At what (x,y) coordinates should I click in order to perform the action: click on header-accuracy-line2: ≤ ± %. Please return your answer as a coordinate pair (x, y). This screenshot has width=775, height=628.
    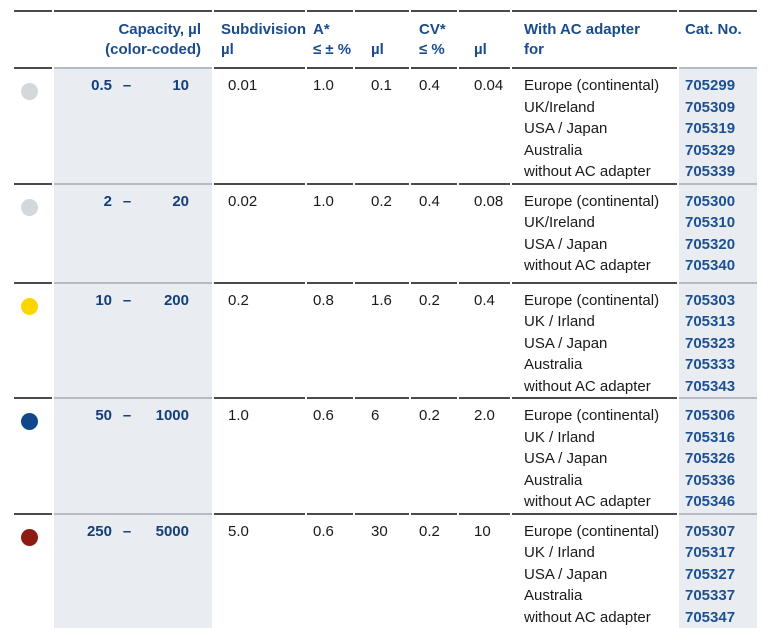
    Looking at the image, I should click on (332, 49).